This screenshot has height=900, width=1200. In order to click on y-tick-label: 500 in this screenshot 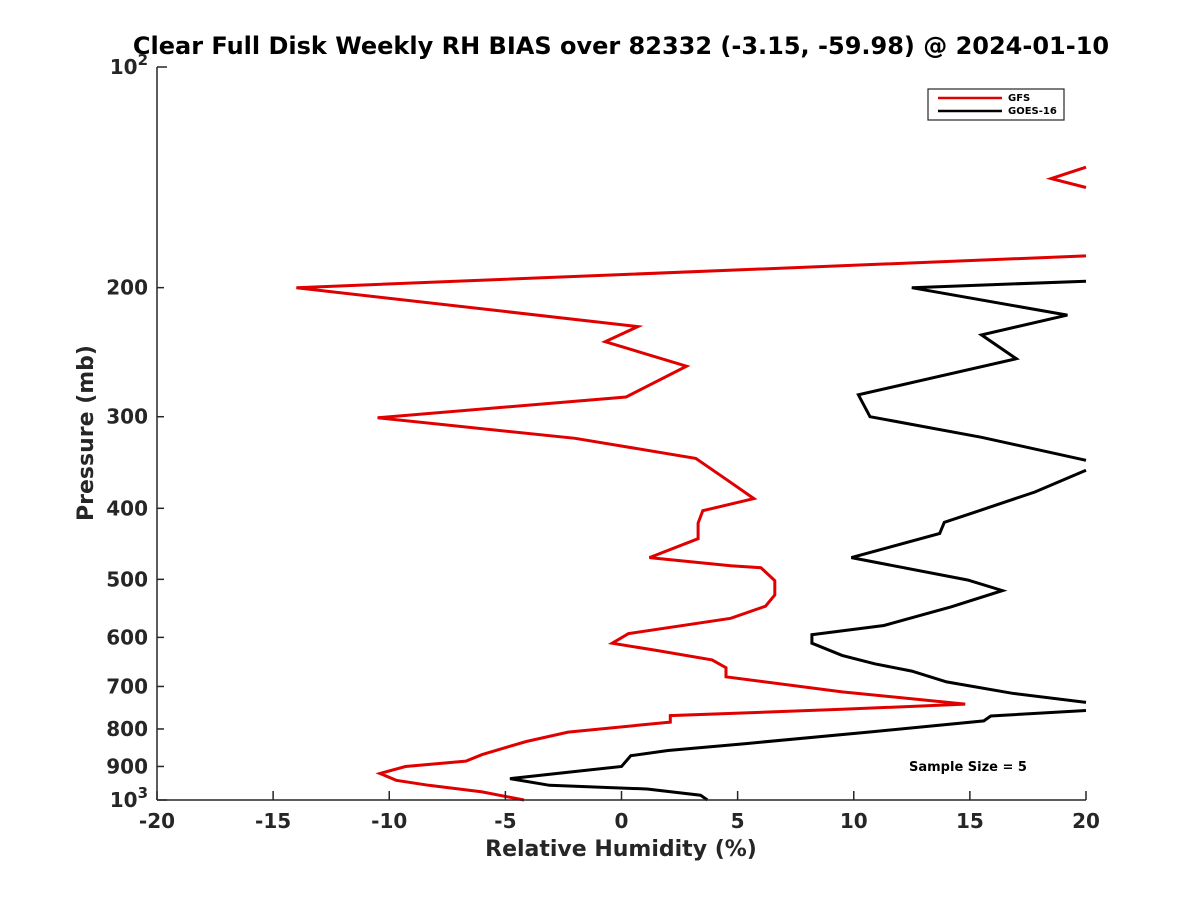, I will do `click(127, 579)`.